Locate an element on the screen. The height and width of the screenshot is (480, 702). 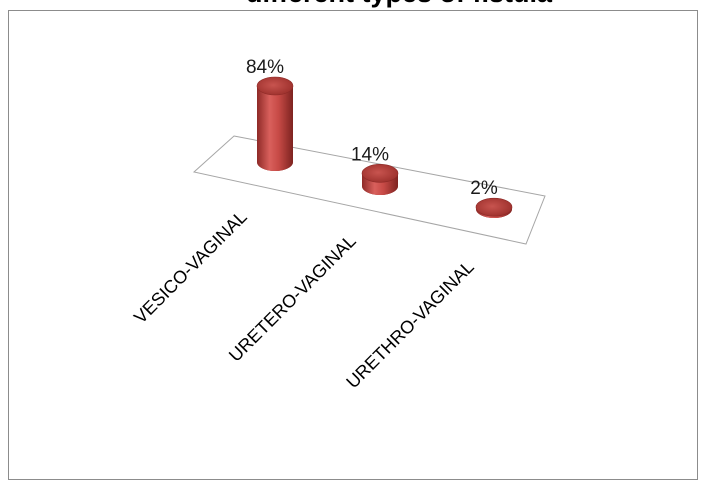
data-label-2: 14% is located at coordinates (370, 154).